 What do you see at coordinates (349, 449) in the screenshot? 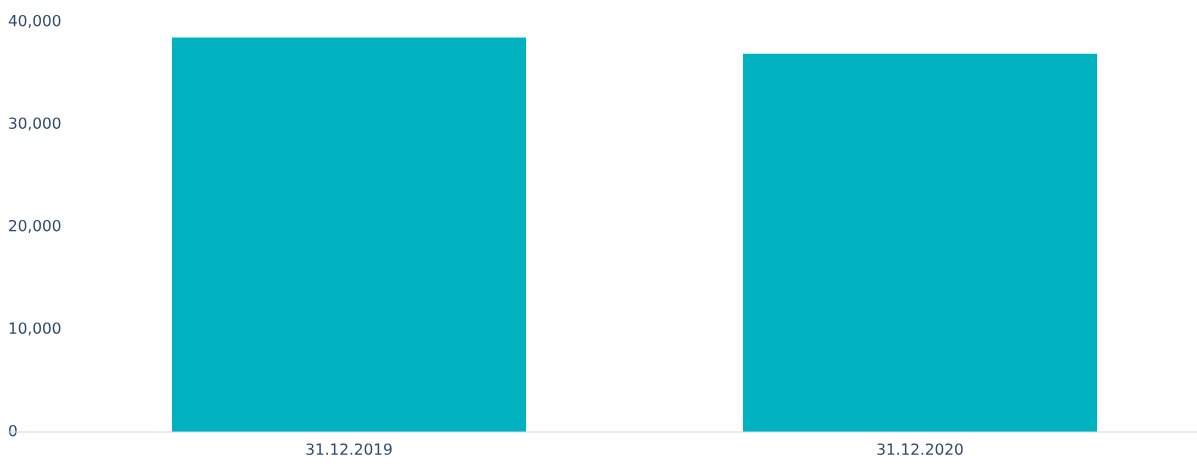
I see `x-tick-label: 31.12.2019` at bounding box center [349, 449].